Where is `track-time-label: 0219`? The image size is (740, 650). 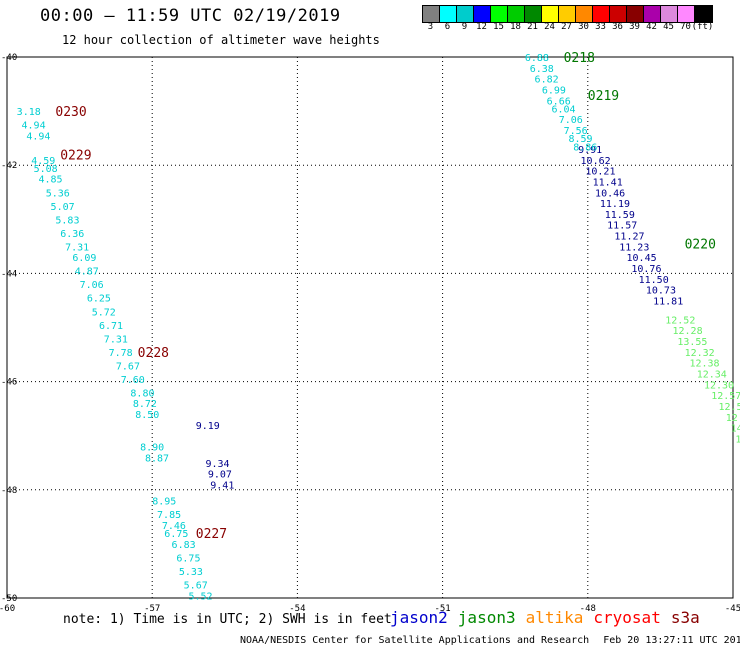
track-time-label: 0219 is located at coordinates (603, 96).